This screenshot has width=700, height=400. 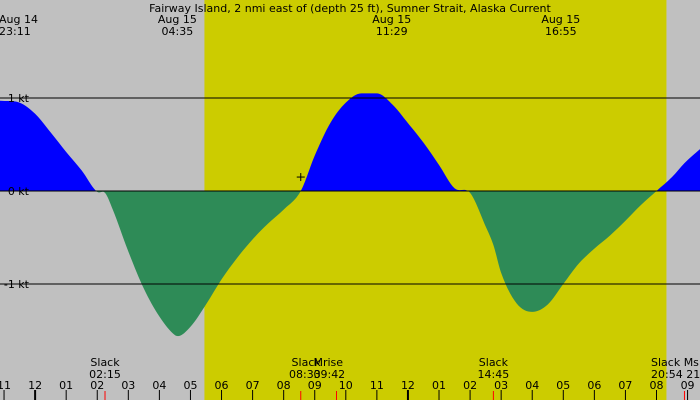 What do you see at coordinates (305, 374) in the screenshot?
I see `event-time-label: 08:33` at bounding box center [305, 374].